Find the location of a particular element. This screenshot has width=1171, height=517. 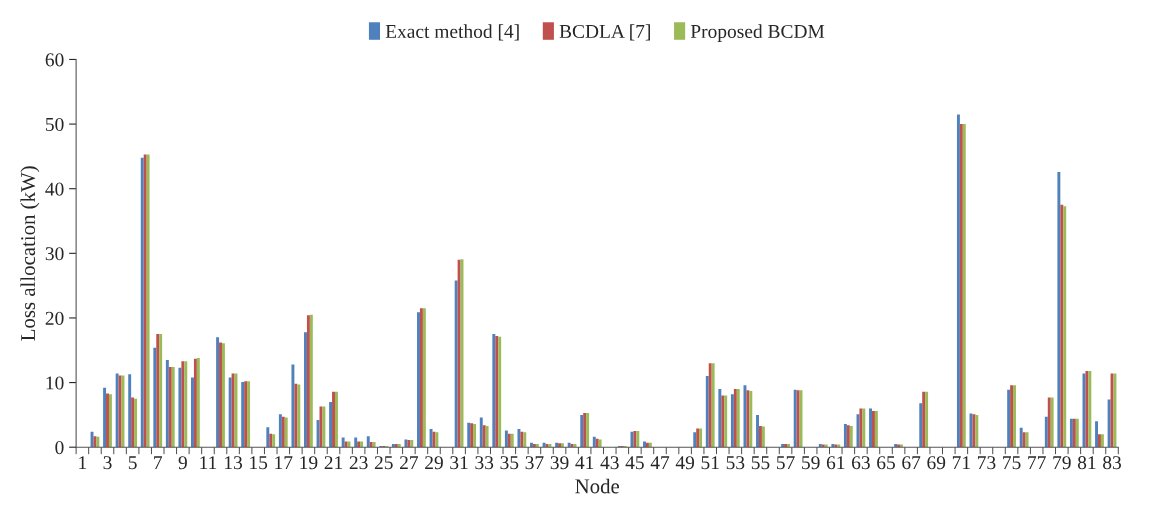

x-tick-label: 61 is located at coordinates (835, 463).